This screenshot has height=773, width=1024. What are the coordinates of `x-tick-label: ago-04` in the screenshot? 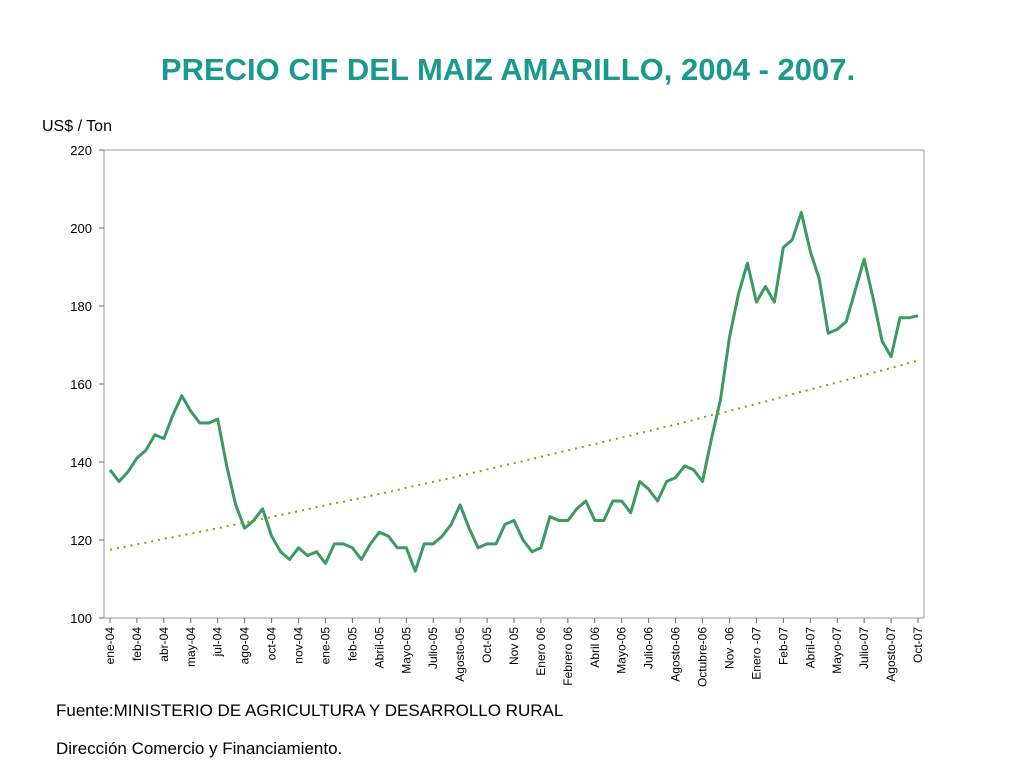 It's located at (245, 646).